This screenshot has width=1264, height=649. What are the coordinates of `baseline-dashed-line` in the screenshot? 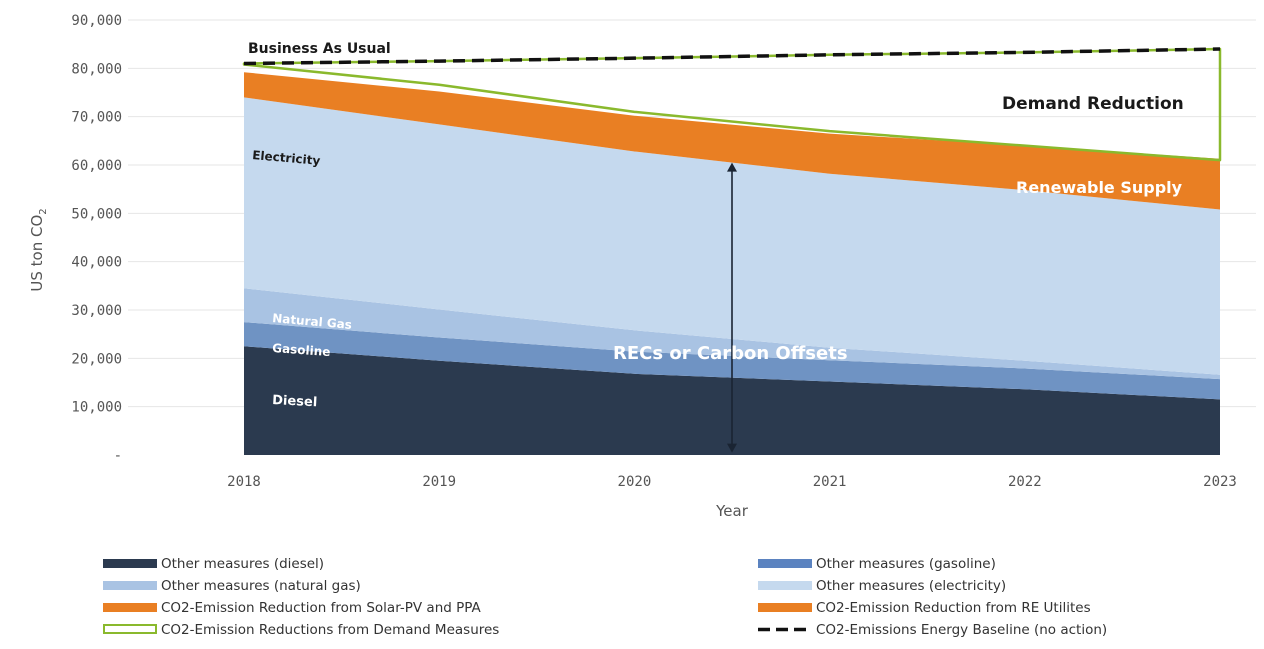 It's located at (732, 56).